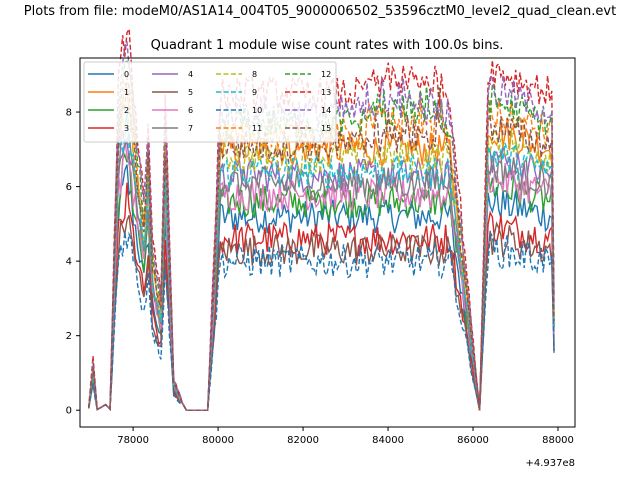  What do you see at coordinates (257, 110) in the screenshot?
I see `legend-label-10: 10` at bounding box center [257, 110].